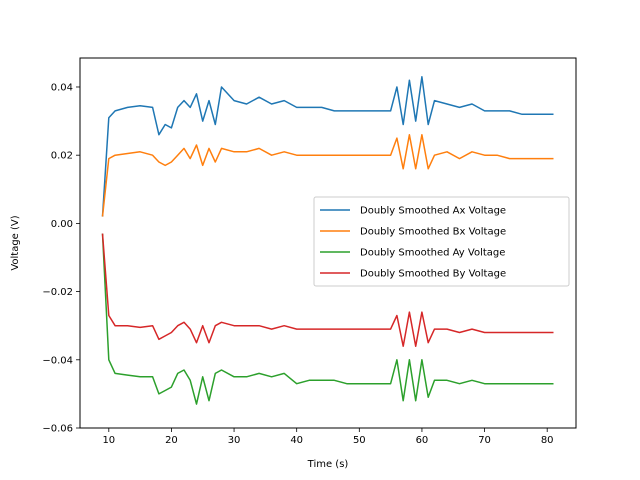 Image resolution: width=640 pixels, height=480 pixels. Describe the element at coordinates (61, 258) in the screenshot. I see `y-axis: −0.06 −0.04 −0.02 0.00 0.02 0.04` at that location.